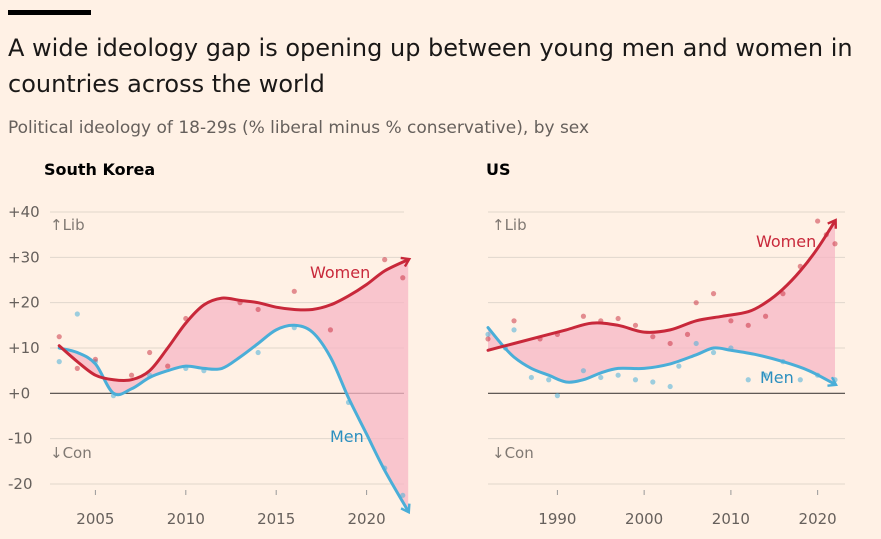  What do you see at coordinates (20, 484) in the screenshot?
I see `y-tick-label: -20` at bounding box center [20, 484].